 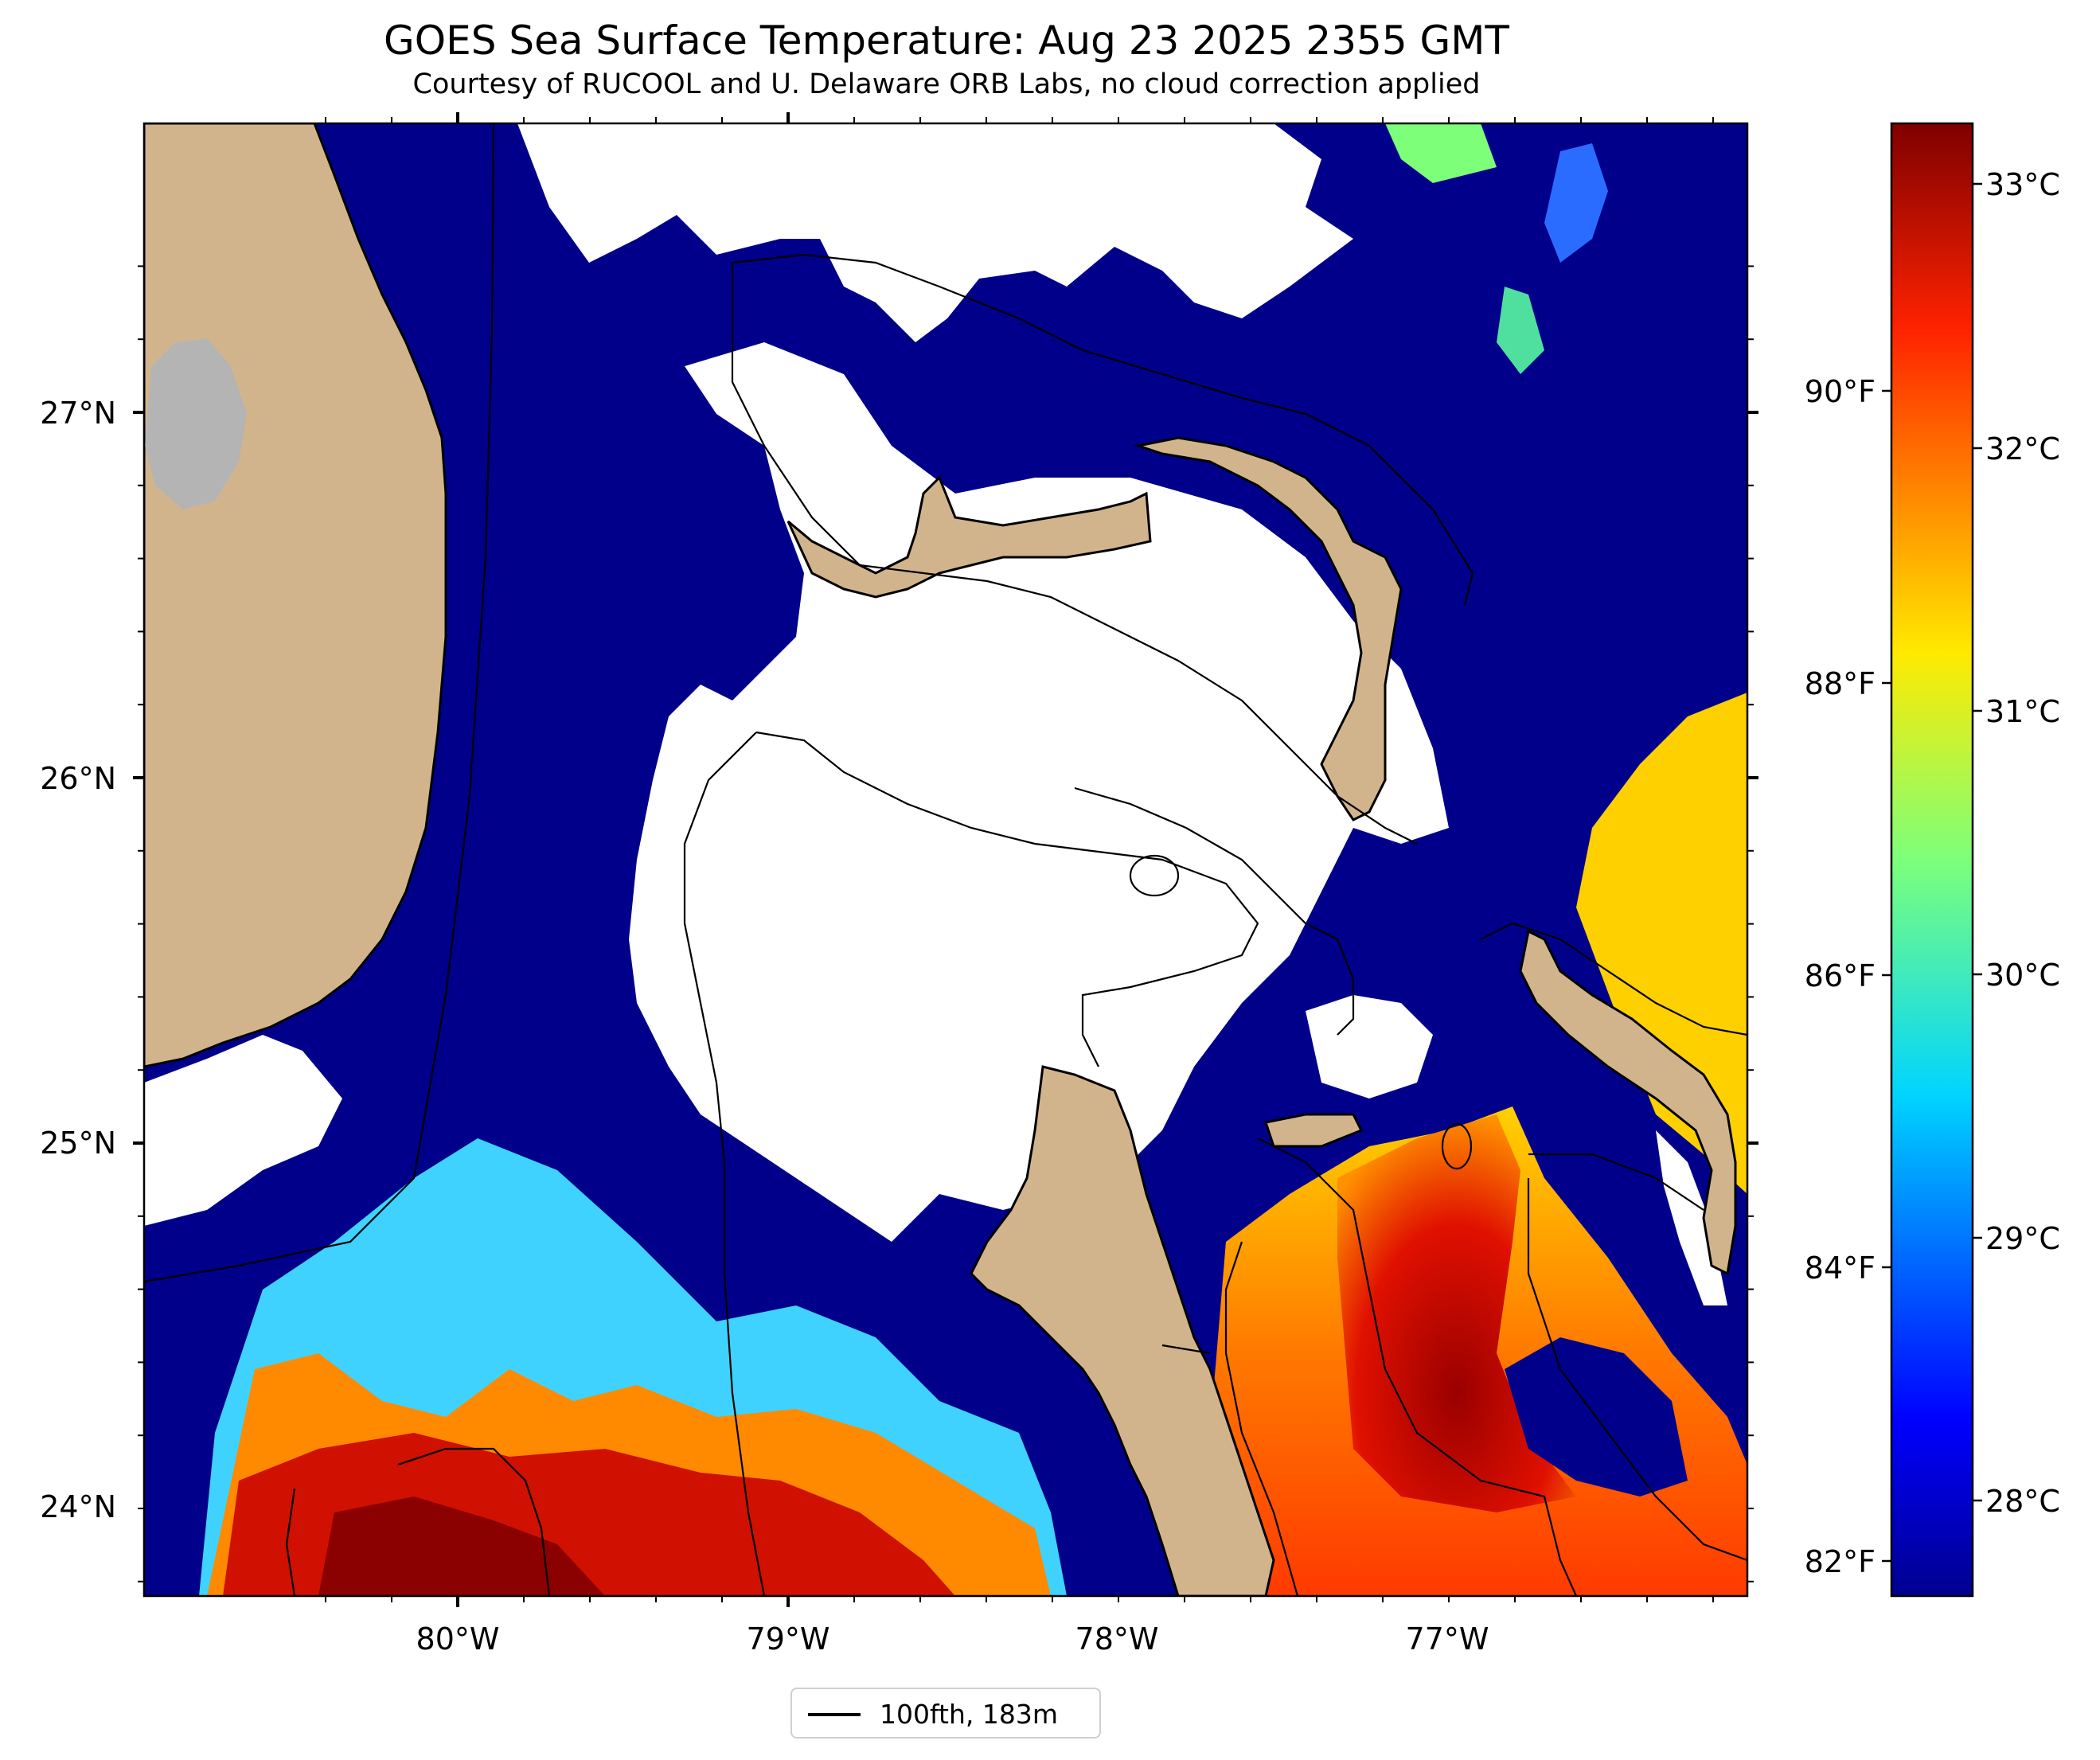 I want to click on latitude-labels: 27°N 26°N 25°N 24°N, so click(x=78, y=960).